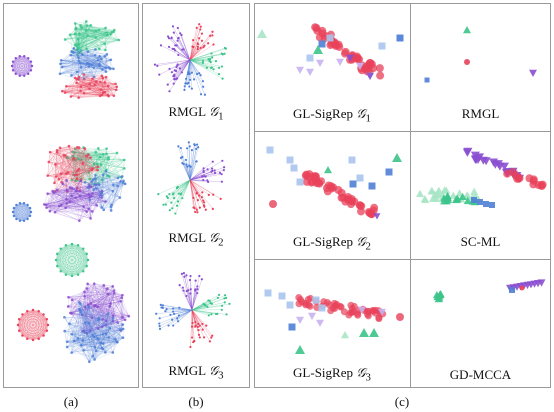 The height and width of the screenshot is (412, 554). I want to click on panel-c-caption-5: GL-SigRep 𝒢3, so click(332, 374).